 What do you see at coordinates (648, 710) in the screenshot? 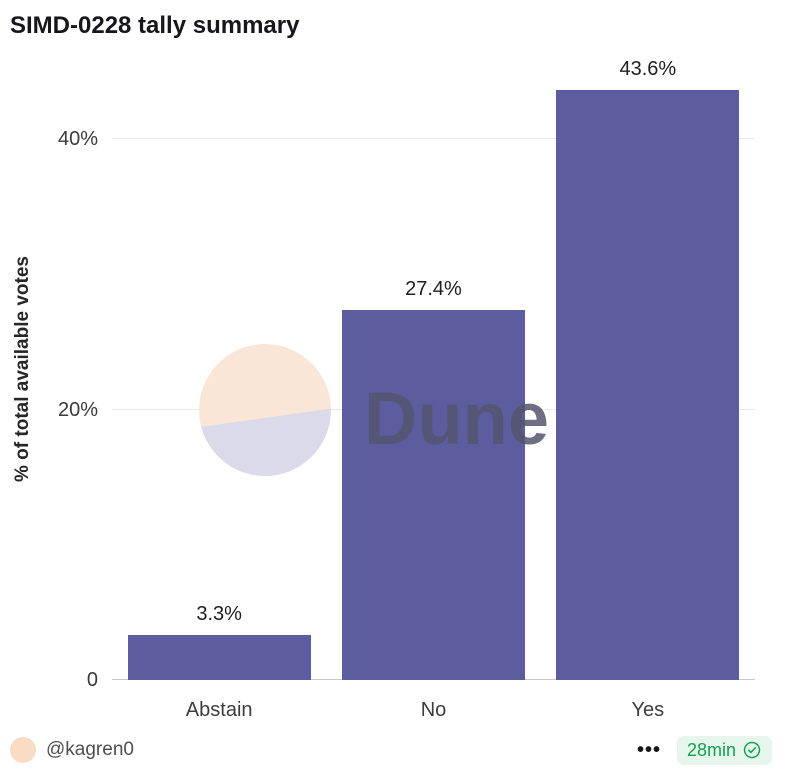
I see `x-tick-label: Yes` at bounding box center [648, 710].